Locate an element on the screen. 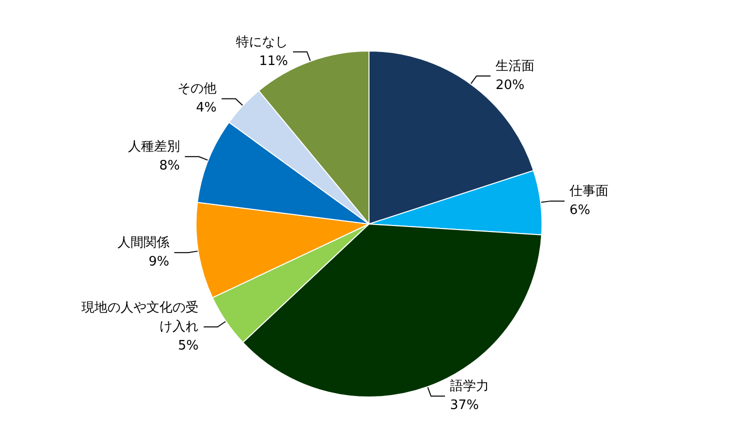 This screenshot has height=448, width=738. slice-label: 仕事面 is located at coordinates (588, 192).